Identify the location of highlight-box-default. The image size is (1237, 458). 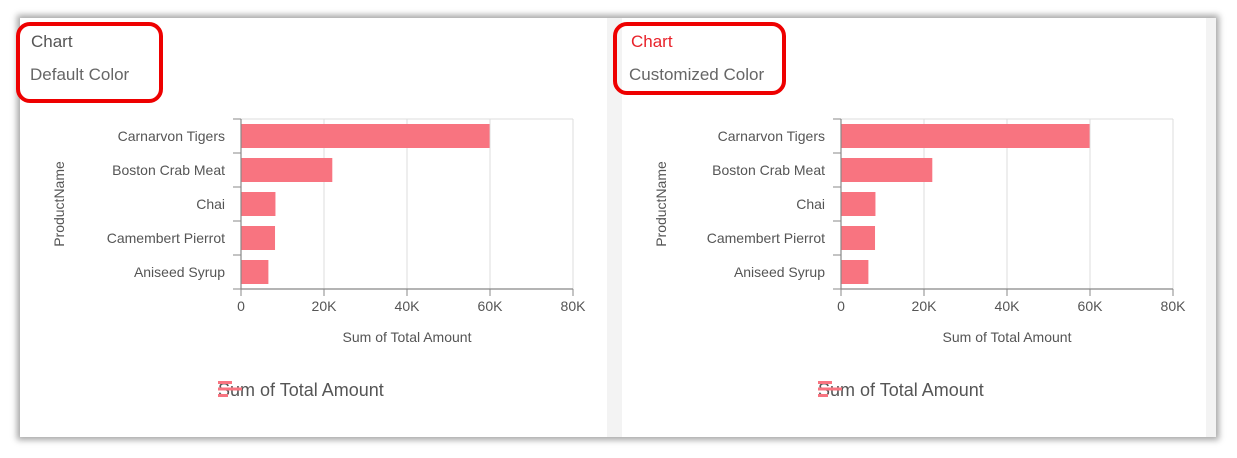
(89, 62).